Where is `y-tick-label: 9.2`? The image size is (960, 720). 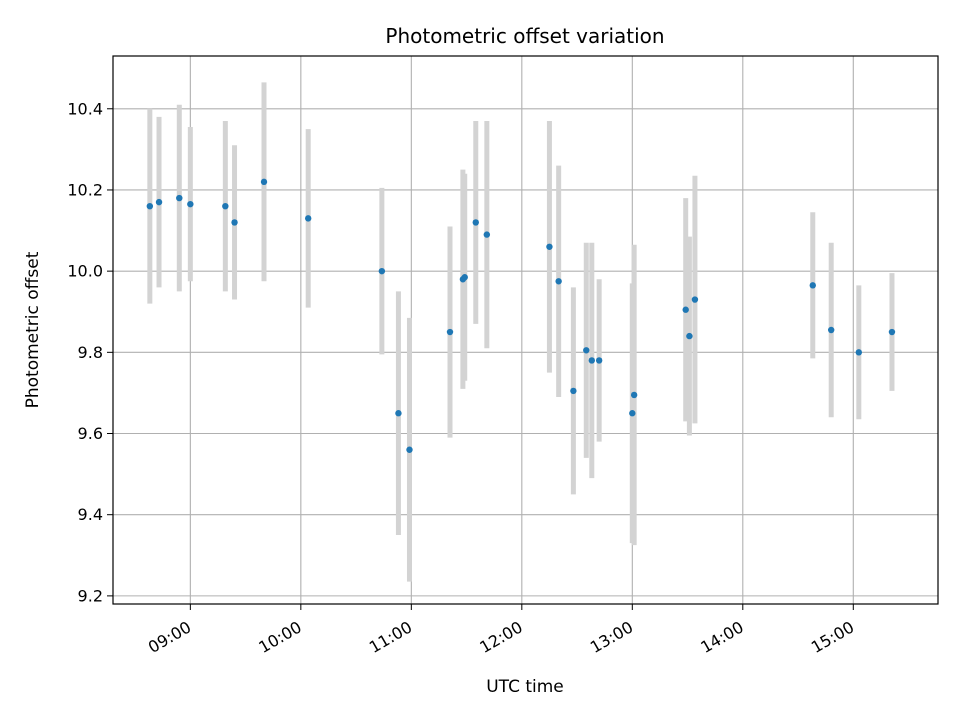
y-tick-label: 9.2 is located at coordinates (90, 595).